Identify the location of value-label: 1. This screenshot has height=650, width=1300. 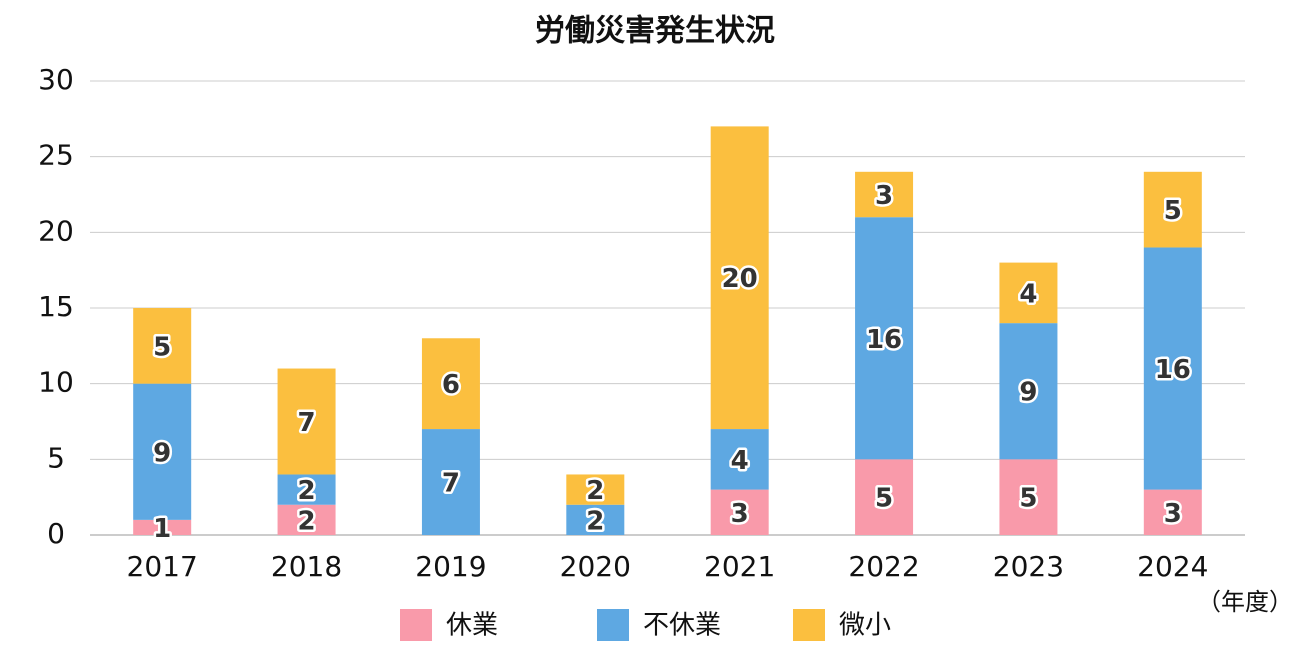
(162, 529).